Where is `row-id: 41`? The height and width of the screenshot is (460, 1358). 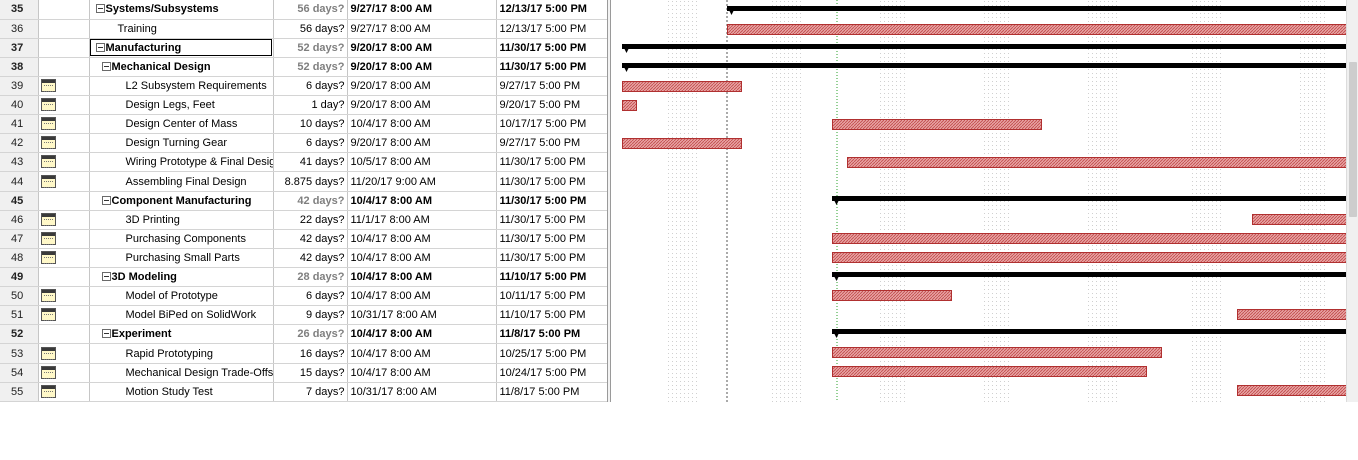
row-id: 41 is located at coordinates (19, 124).